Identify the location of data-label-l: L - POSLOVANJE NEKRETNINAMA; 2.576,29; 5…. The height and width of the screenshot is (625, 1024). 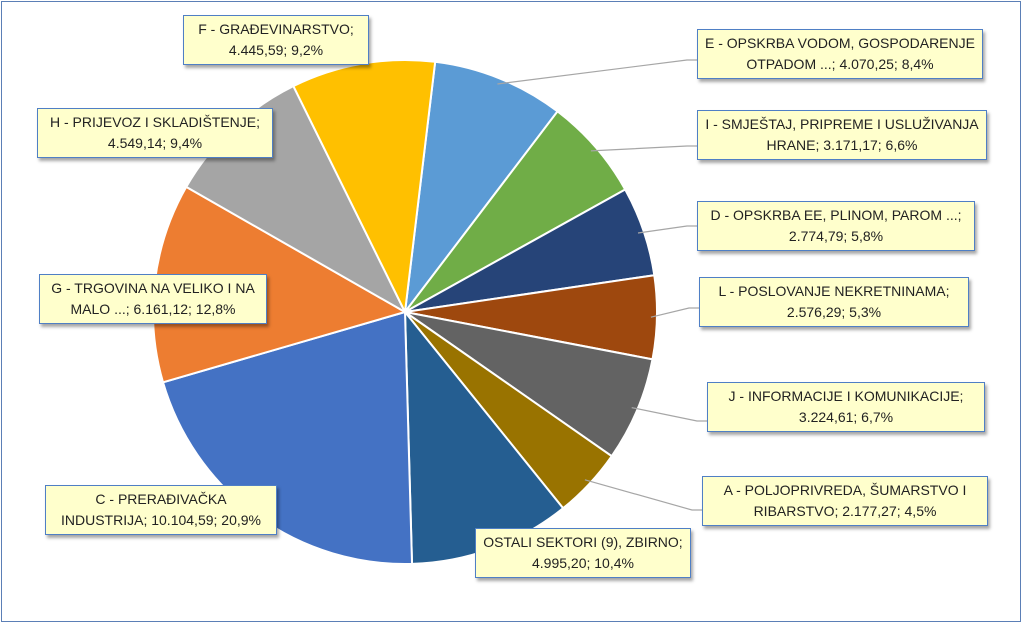
(834, 302).